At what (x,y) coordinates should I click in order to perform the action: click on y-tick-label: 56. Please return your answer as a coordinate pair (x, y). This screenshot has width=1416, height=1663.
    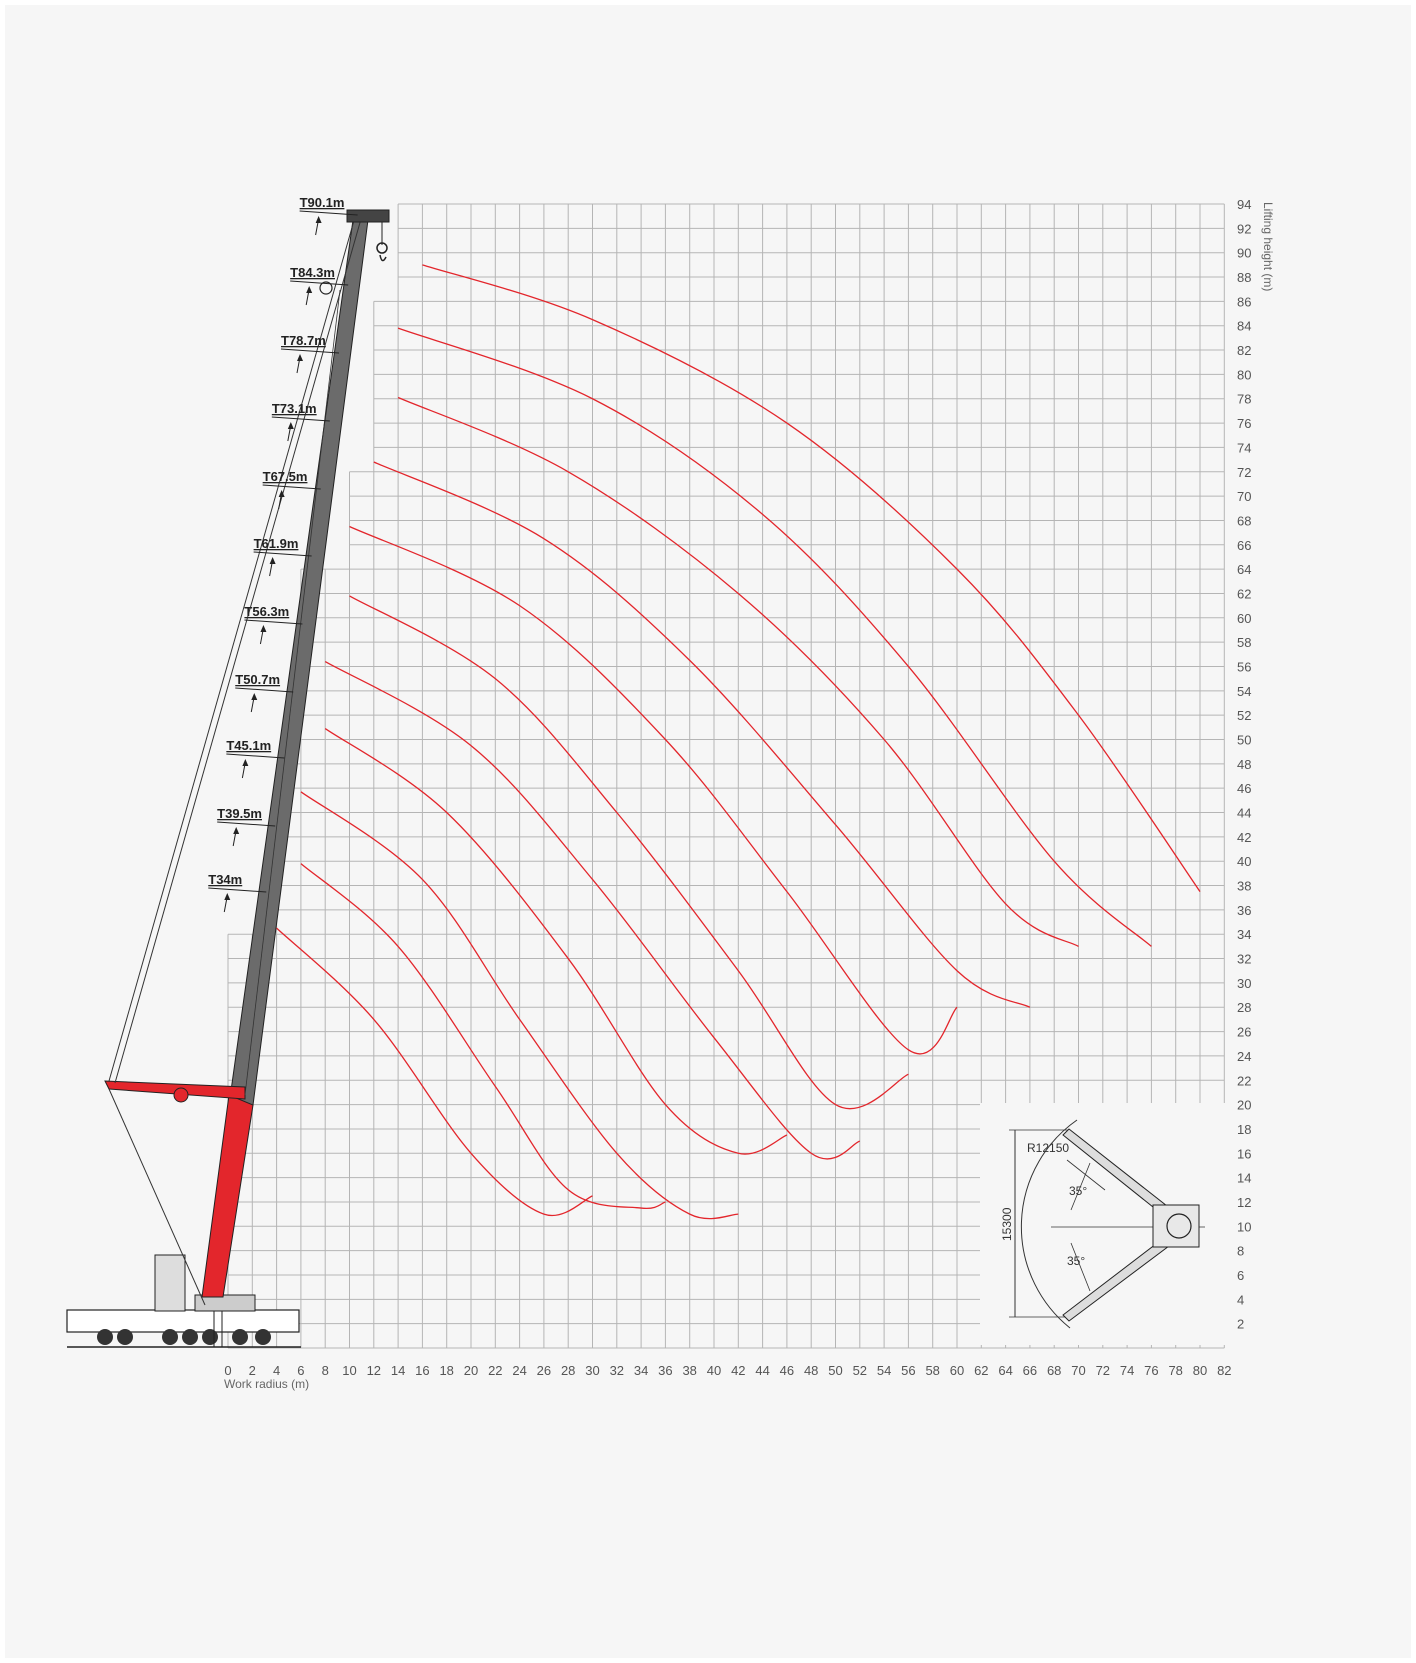
    Looking at the image, I should click on (1244, 666).